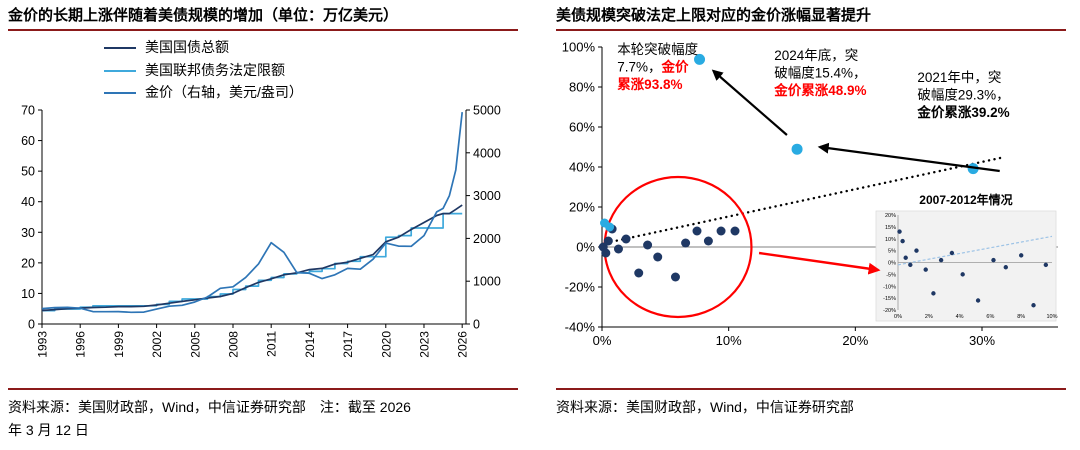 The image size is (1080, 450). I want to click on arrow-2021-to-2024, so click(908, 157).